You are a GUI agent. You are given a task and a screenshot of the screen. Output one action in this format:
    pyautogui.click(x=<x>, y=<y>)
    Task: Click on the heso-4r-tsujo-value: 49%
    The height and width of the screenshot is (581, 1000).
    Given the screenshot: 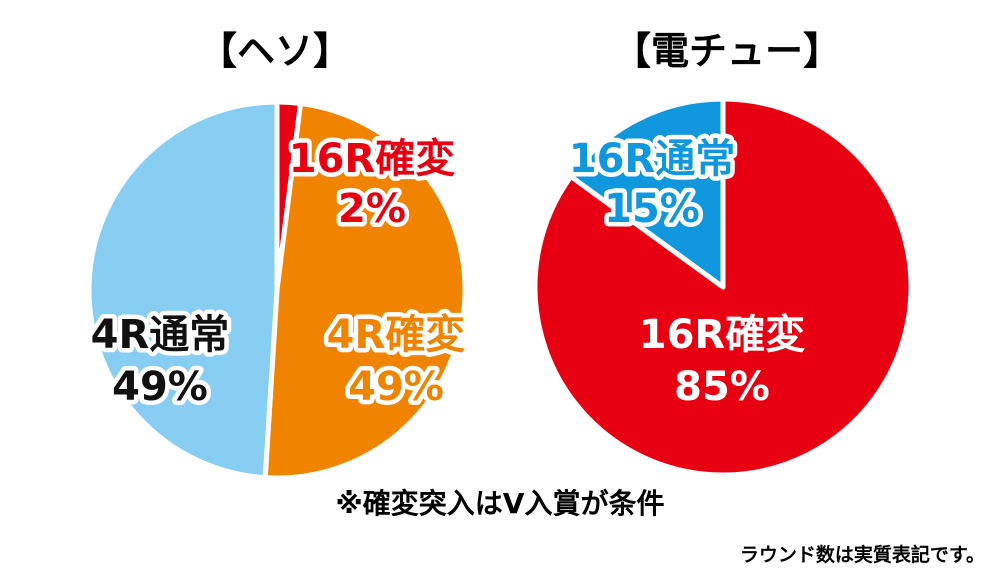 What is the action you would take?
    pyautogui.click(x=160, y=387)
    